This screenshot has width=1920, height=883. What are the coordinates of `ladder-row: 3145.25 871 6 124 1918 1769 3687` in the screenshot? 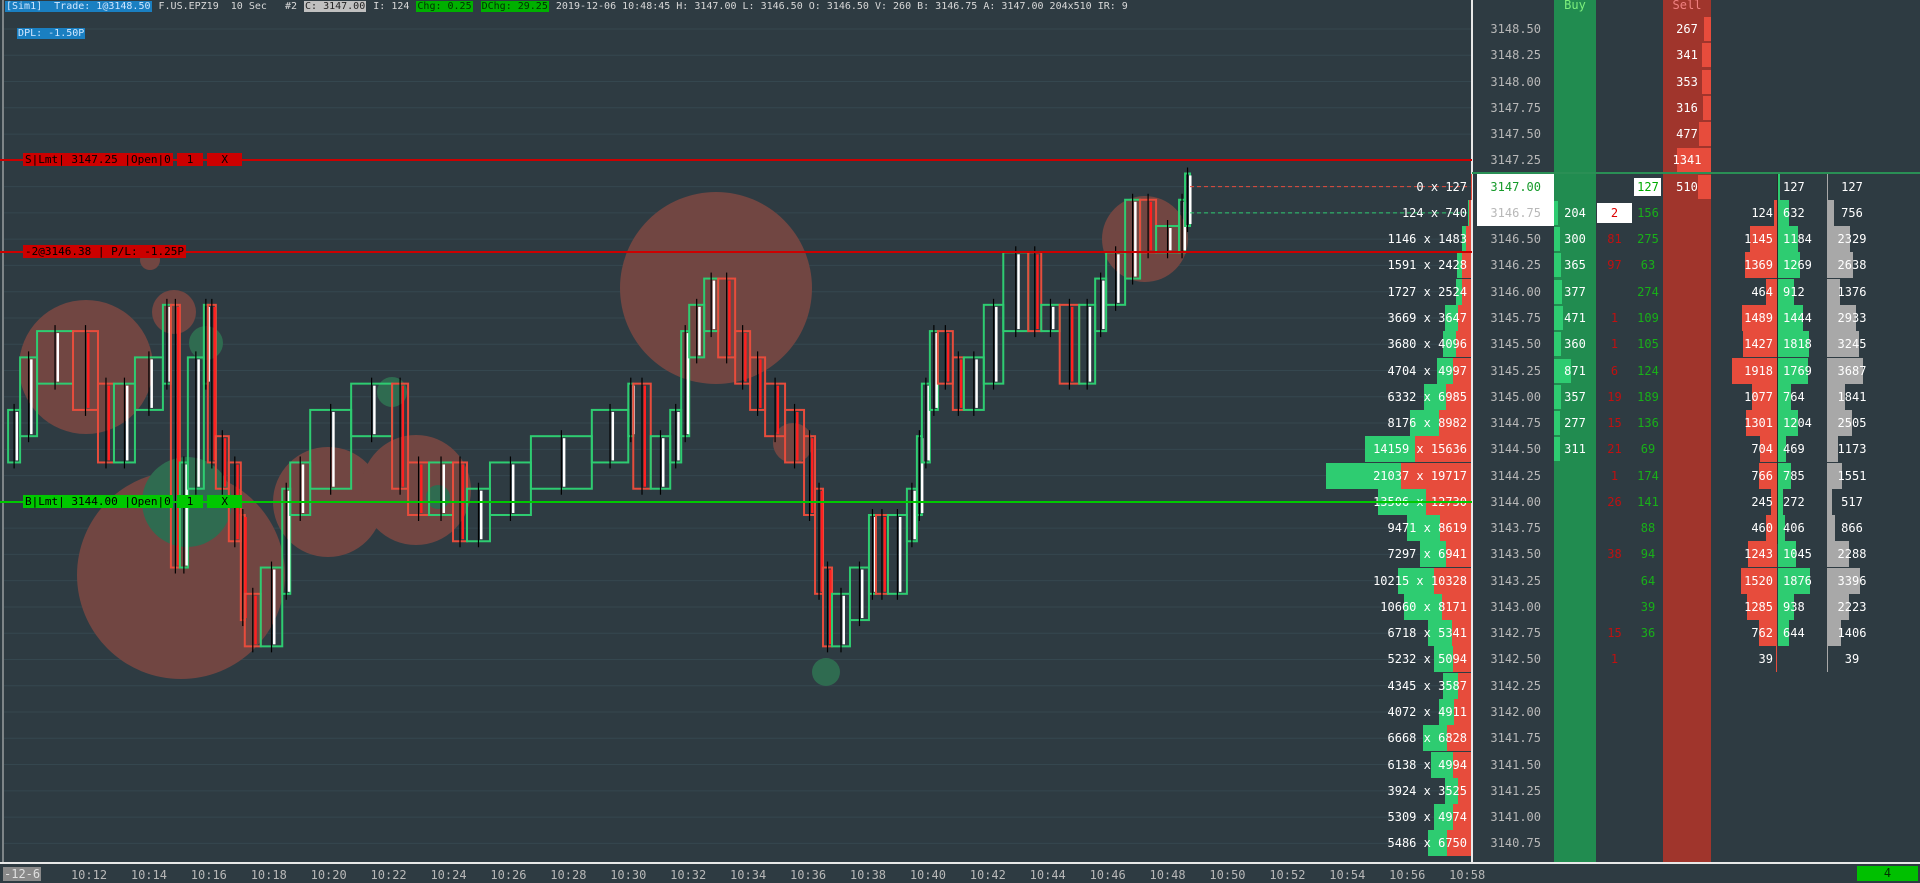 It's located at (1696, 370).